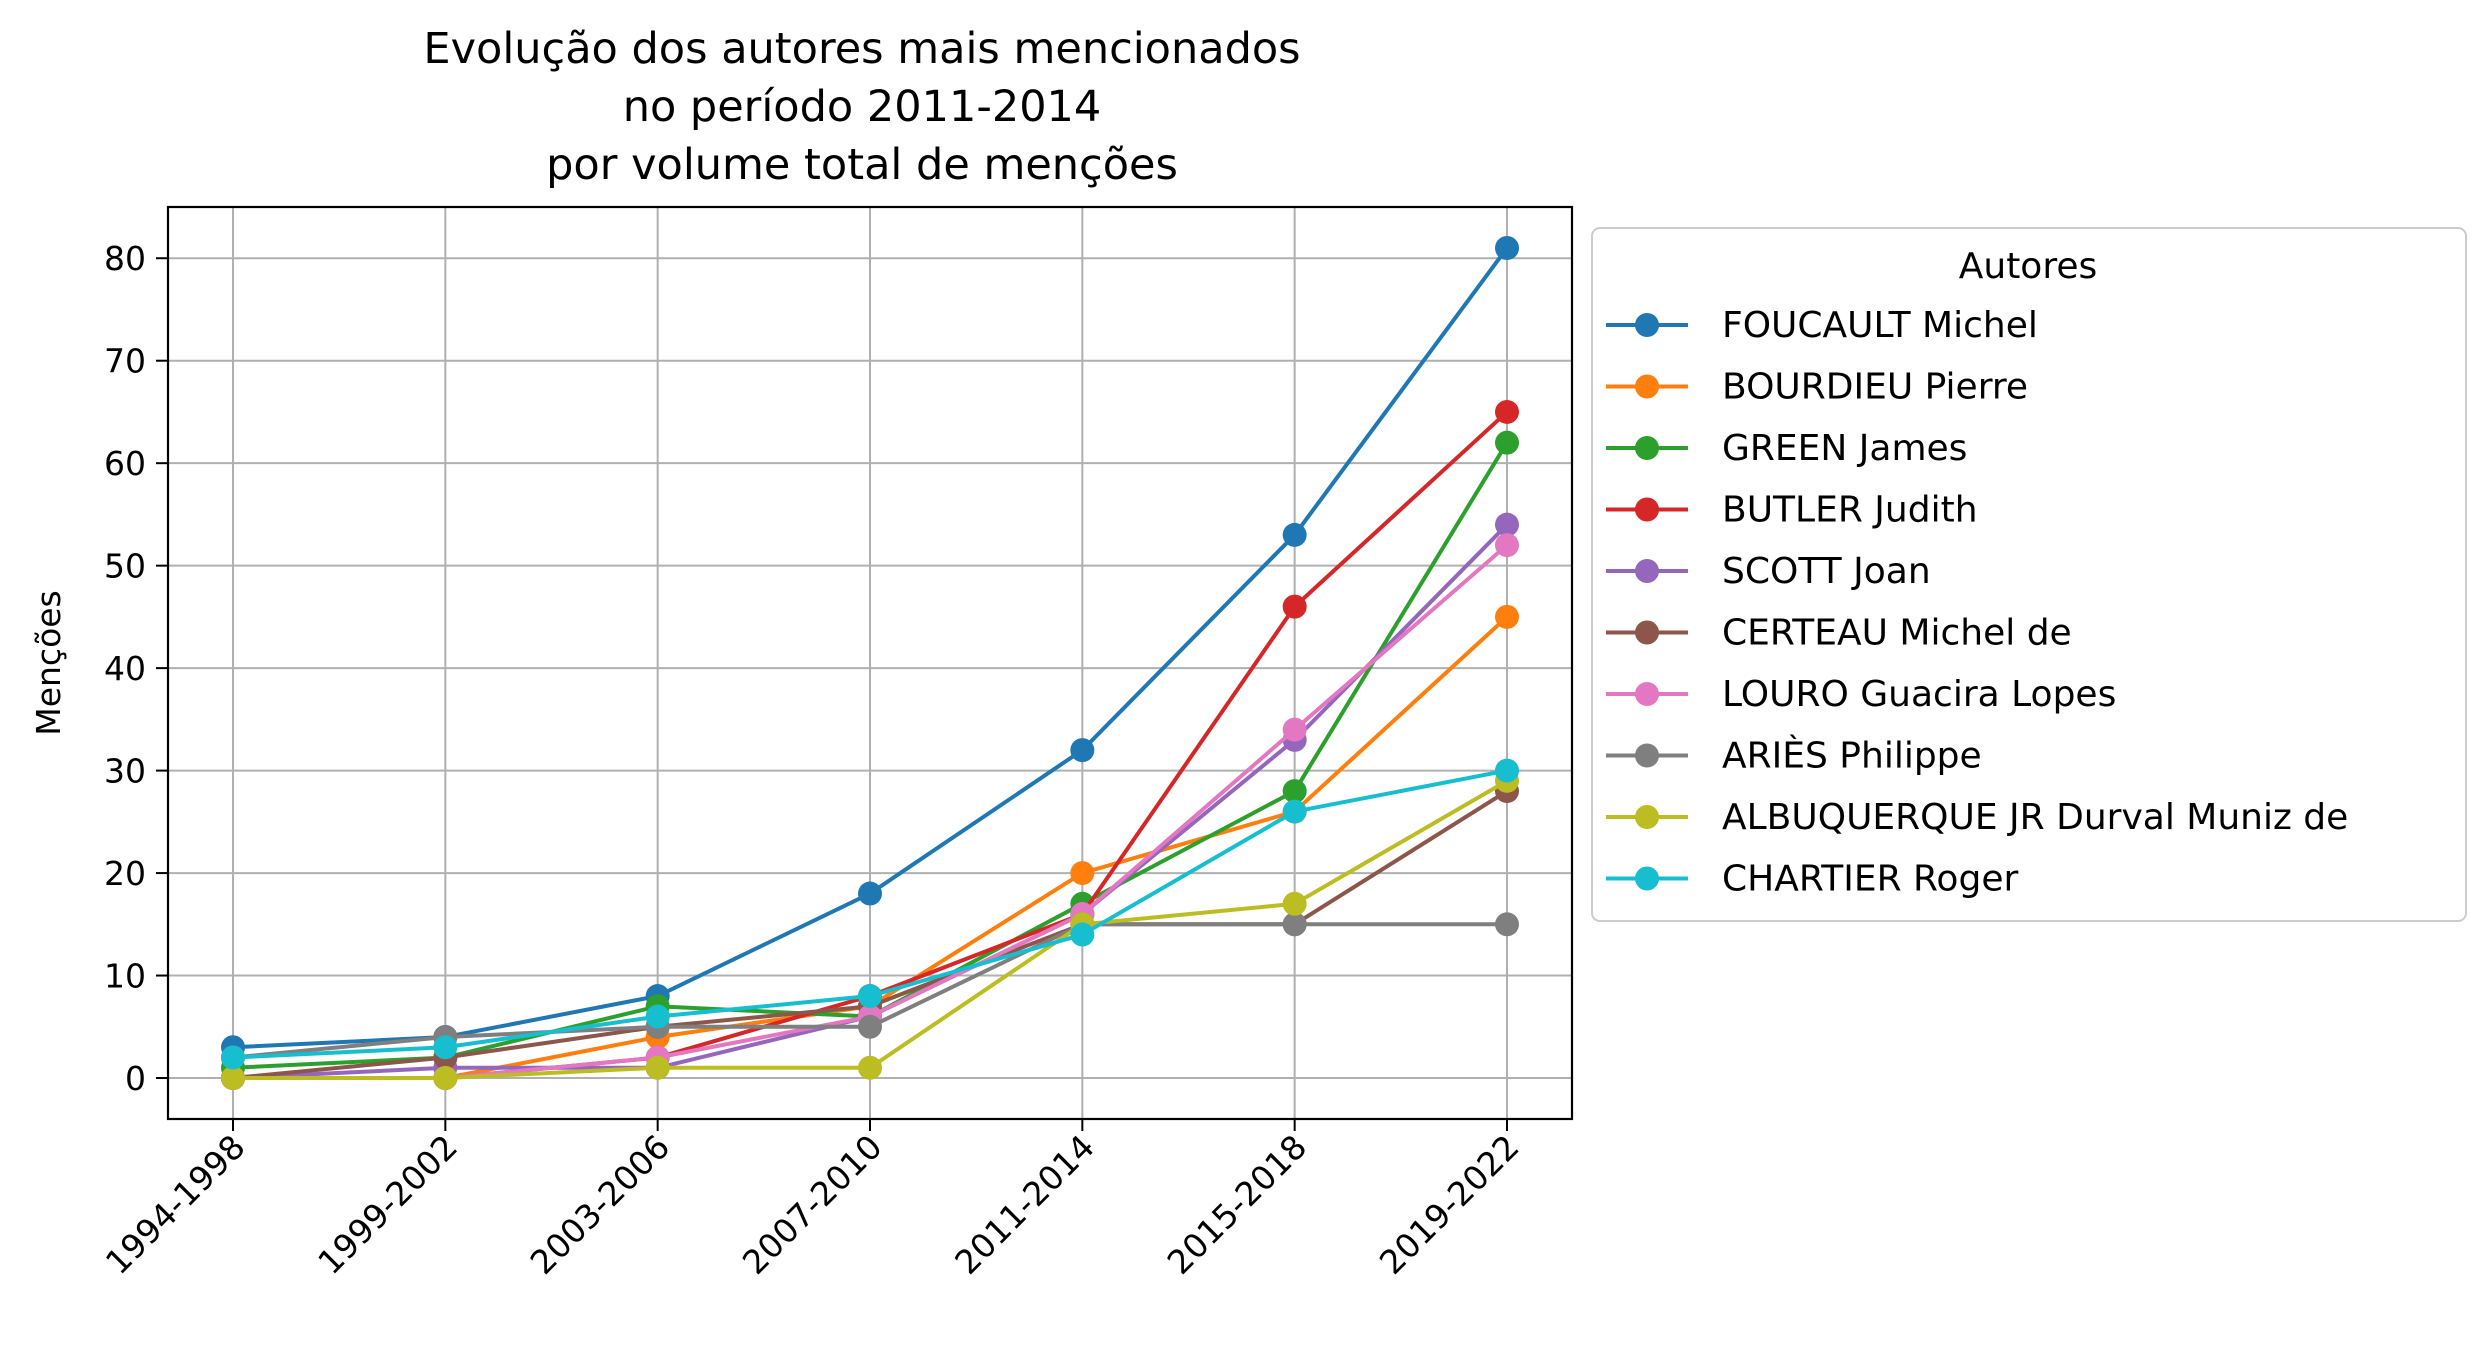  I want to click on chart-title-line: no período 2011-2014, so click(862, 107).